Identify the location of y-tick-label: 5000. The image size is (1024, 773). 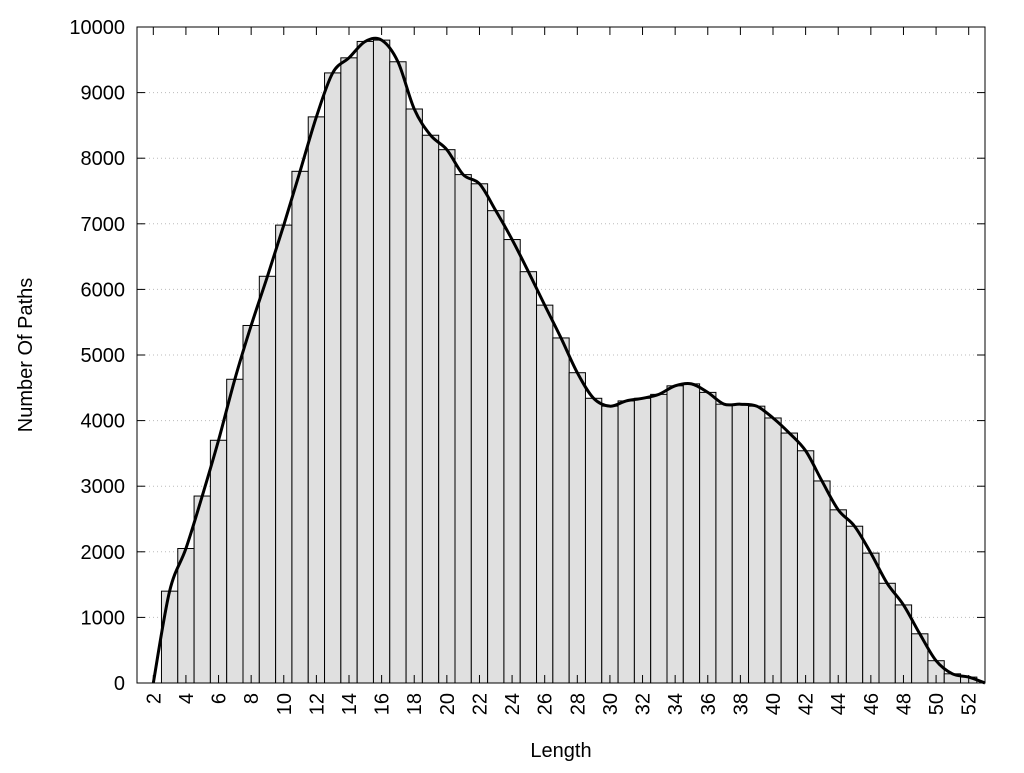
(103, 356).